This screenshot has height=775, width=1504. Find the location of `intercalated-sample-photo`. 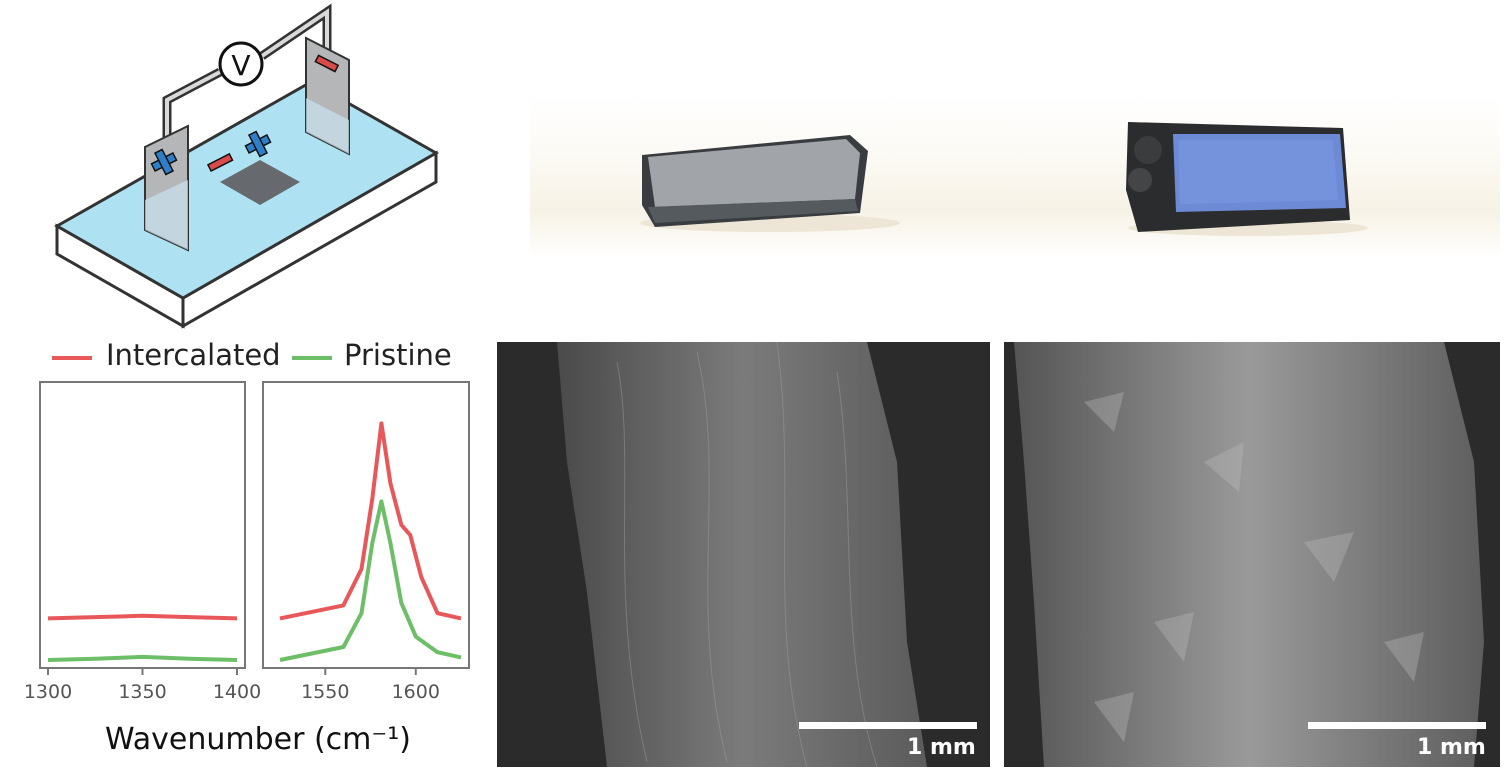

intercalated-sample-photo is located at coordinates (1247, 179).